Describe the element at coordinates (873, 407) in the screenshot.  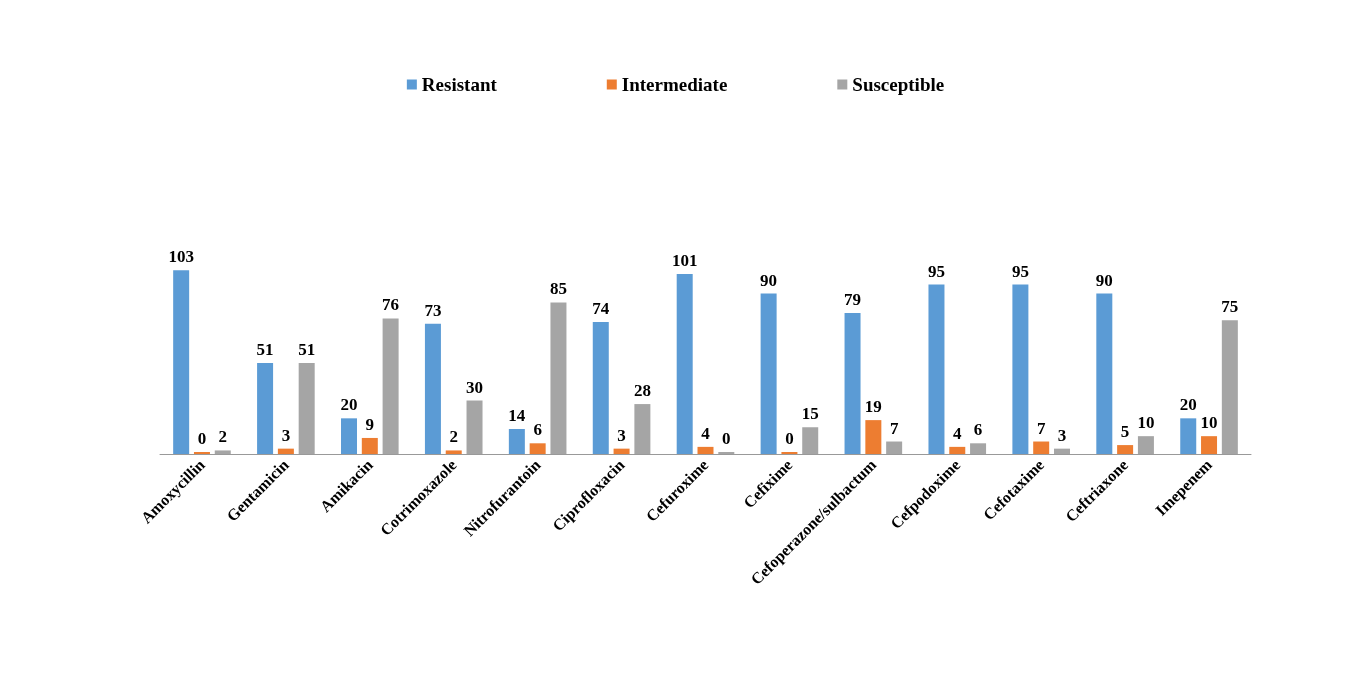
I see `data-label: 19` at that location.